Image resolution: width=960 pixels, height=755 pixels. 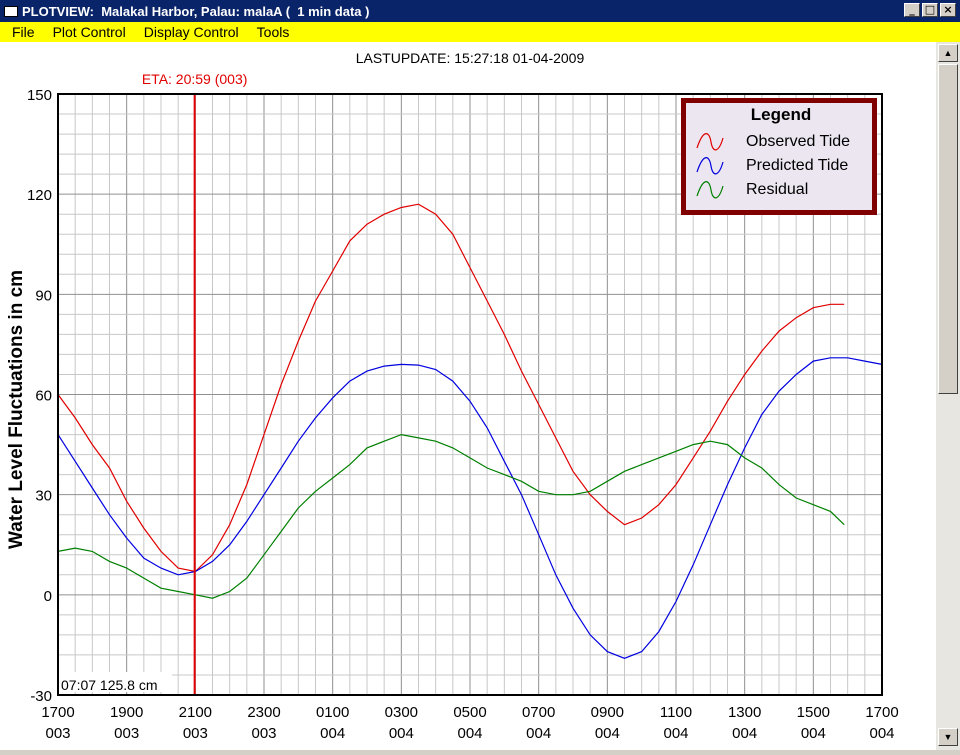 I want to click on menu-file: File, so click(x=23, y=32).